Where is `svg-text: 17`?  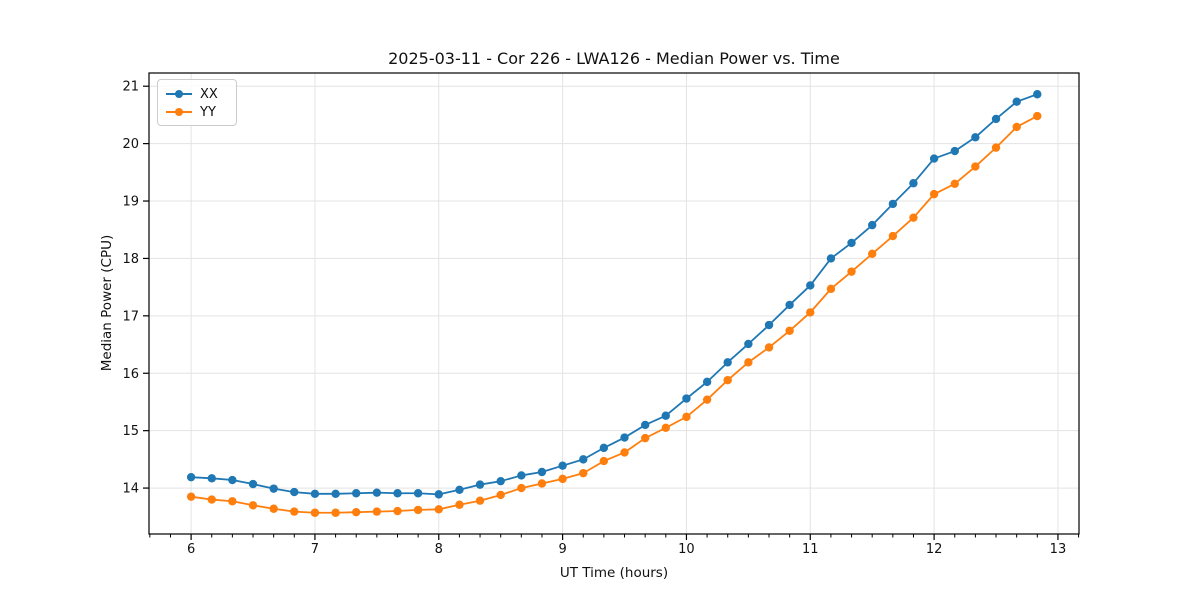 svg-text: 17 is located at coordinates (130, 316).